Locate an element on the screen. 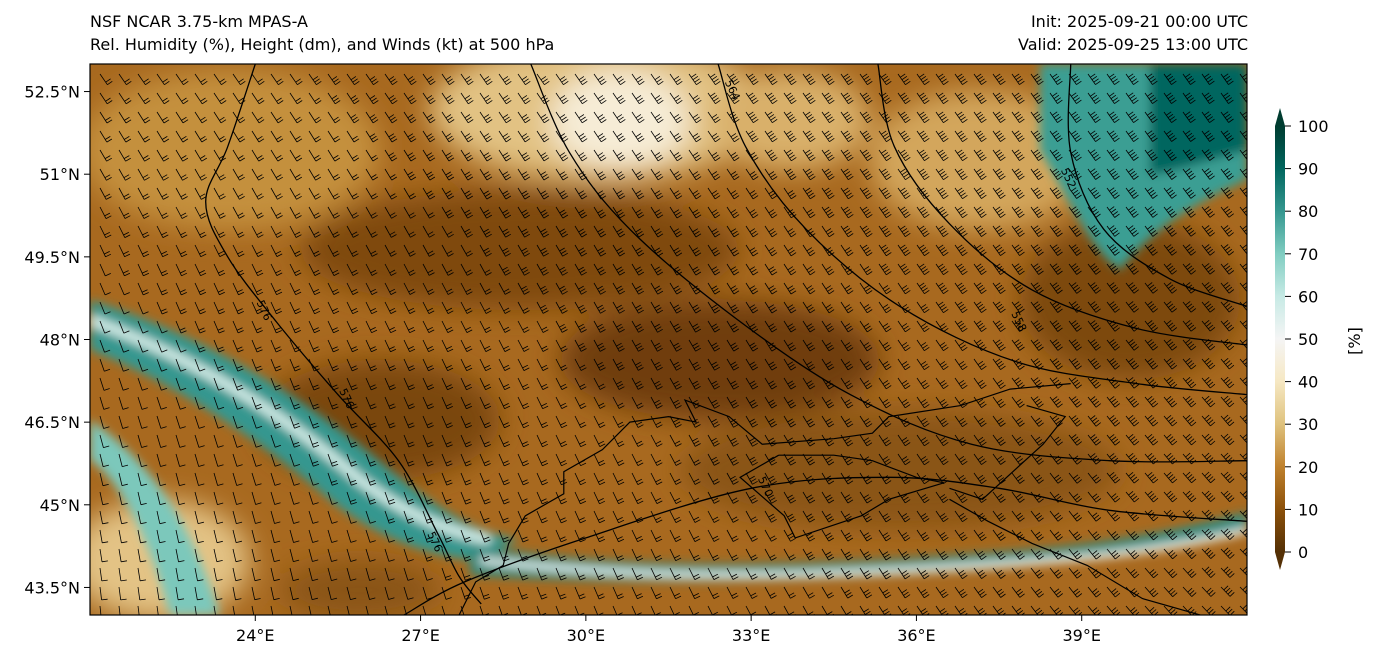 Image resolution: width=1378 pixels, height=660 pixels. lon-tick-label: 36°E is located at coordinates (916, 635).